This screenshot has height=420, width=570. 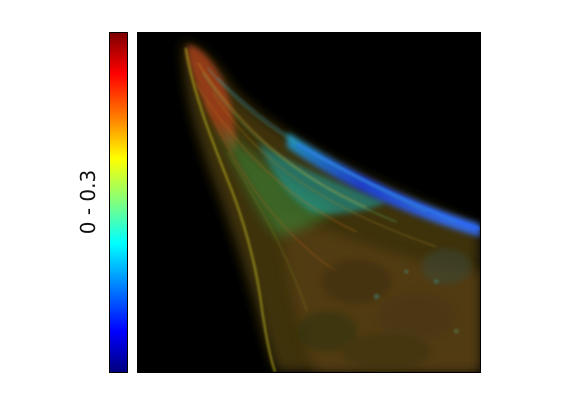 I want to click on colorbar-range-label: 0 - 0.3, so click(x=88, y=202).